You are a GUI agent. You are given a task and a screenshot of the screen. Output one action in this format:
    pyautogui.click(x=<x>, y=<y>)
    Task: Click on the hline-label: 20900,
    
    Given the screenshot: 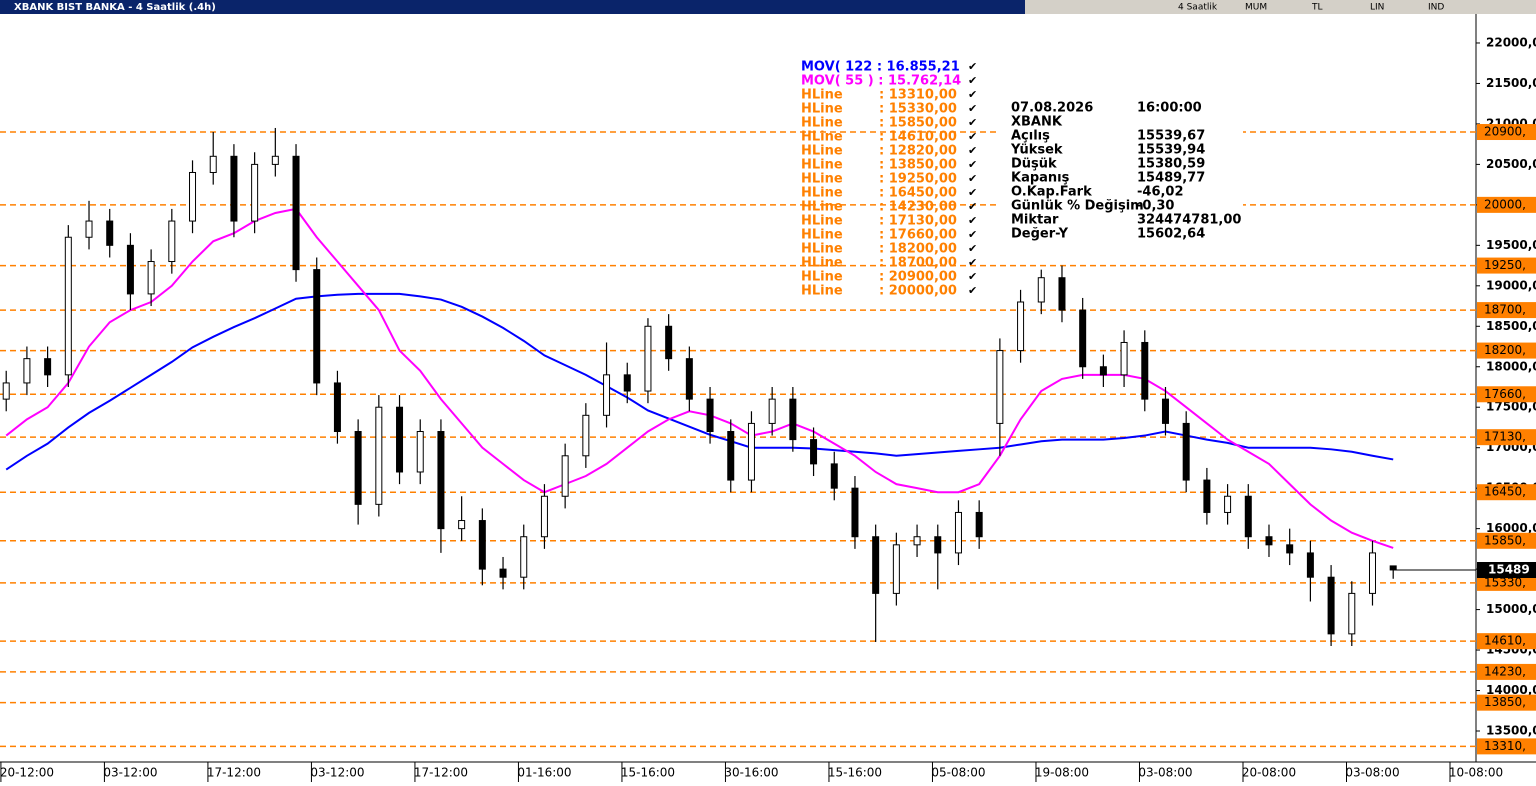 What is the action you would take?
    pyautogui.click(x=1505, y=132)
    